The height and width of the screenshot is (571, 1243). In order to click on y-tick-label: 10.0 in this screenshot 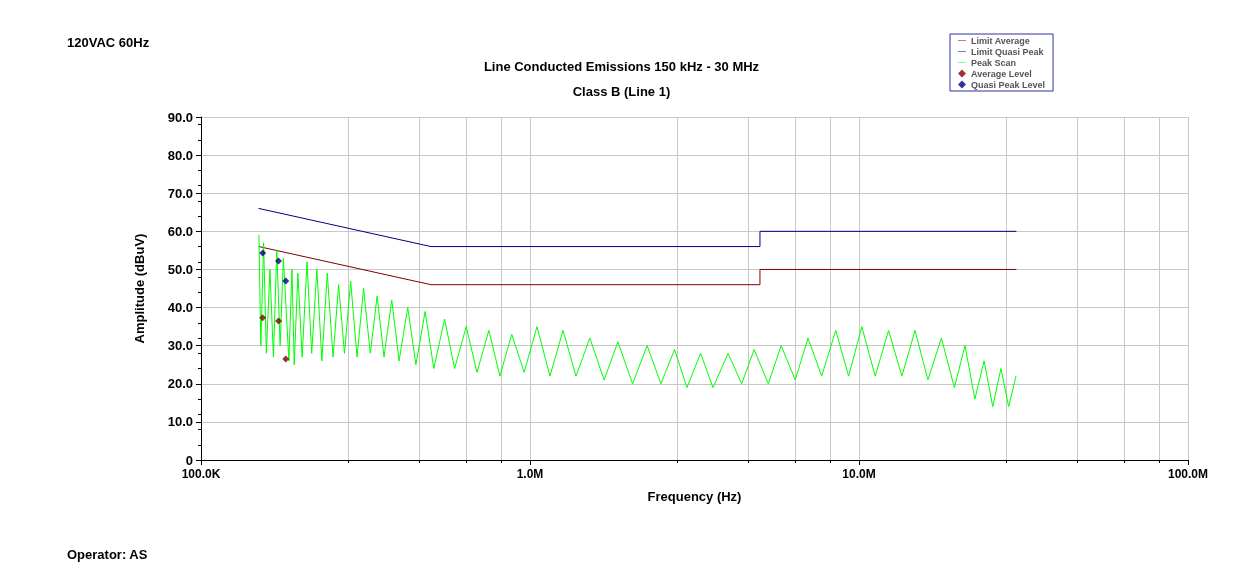, I will do `click(180, 422)`.